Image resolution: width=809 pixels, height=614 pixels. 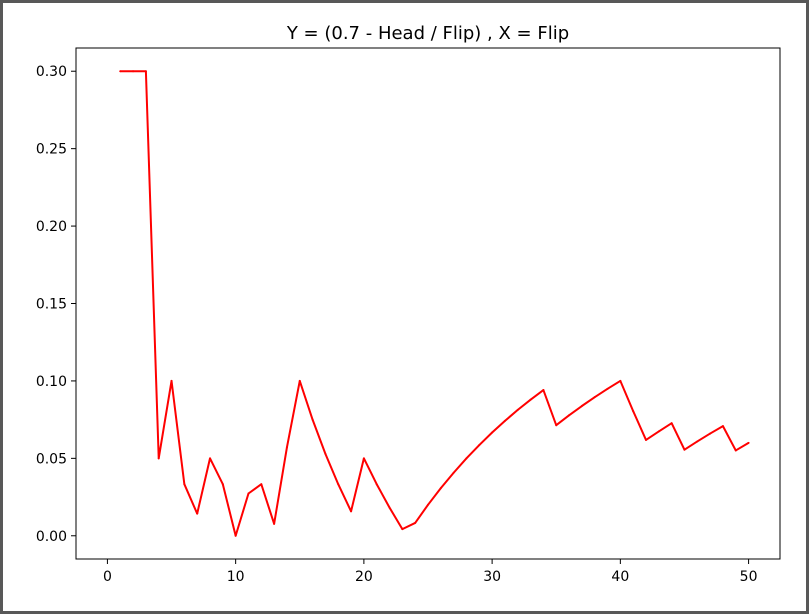 I want to click on y-tick-label: 0.25, so click(x=51, y=150).